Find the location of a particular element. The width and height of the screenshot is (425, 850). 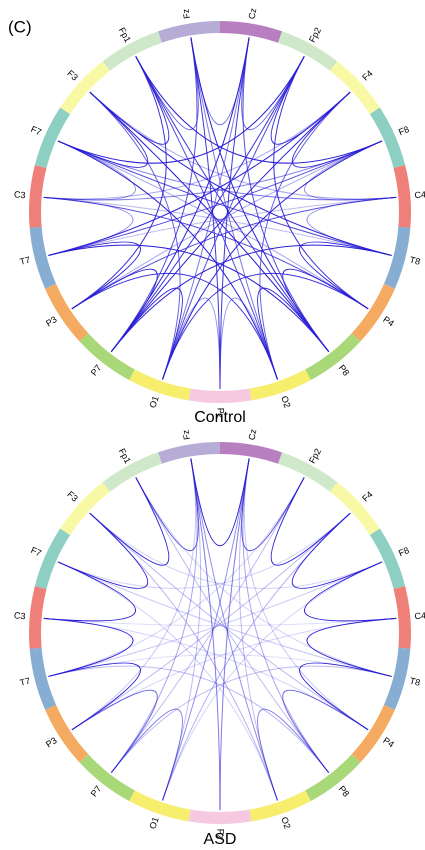

panel-caption: ASD is located at coordinates (220, 839).